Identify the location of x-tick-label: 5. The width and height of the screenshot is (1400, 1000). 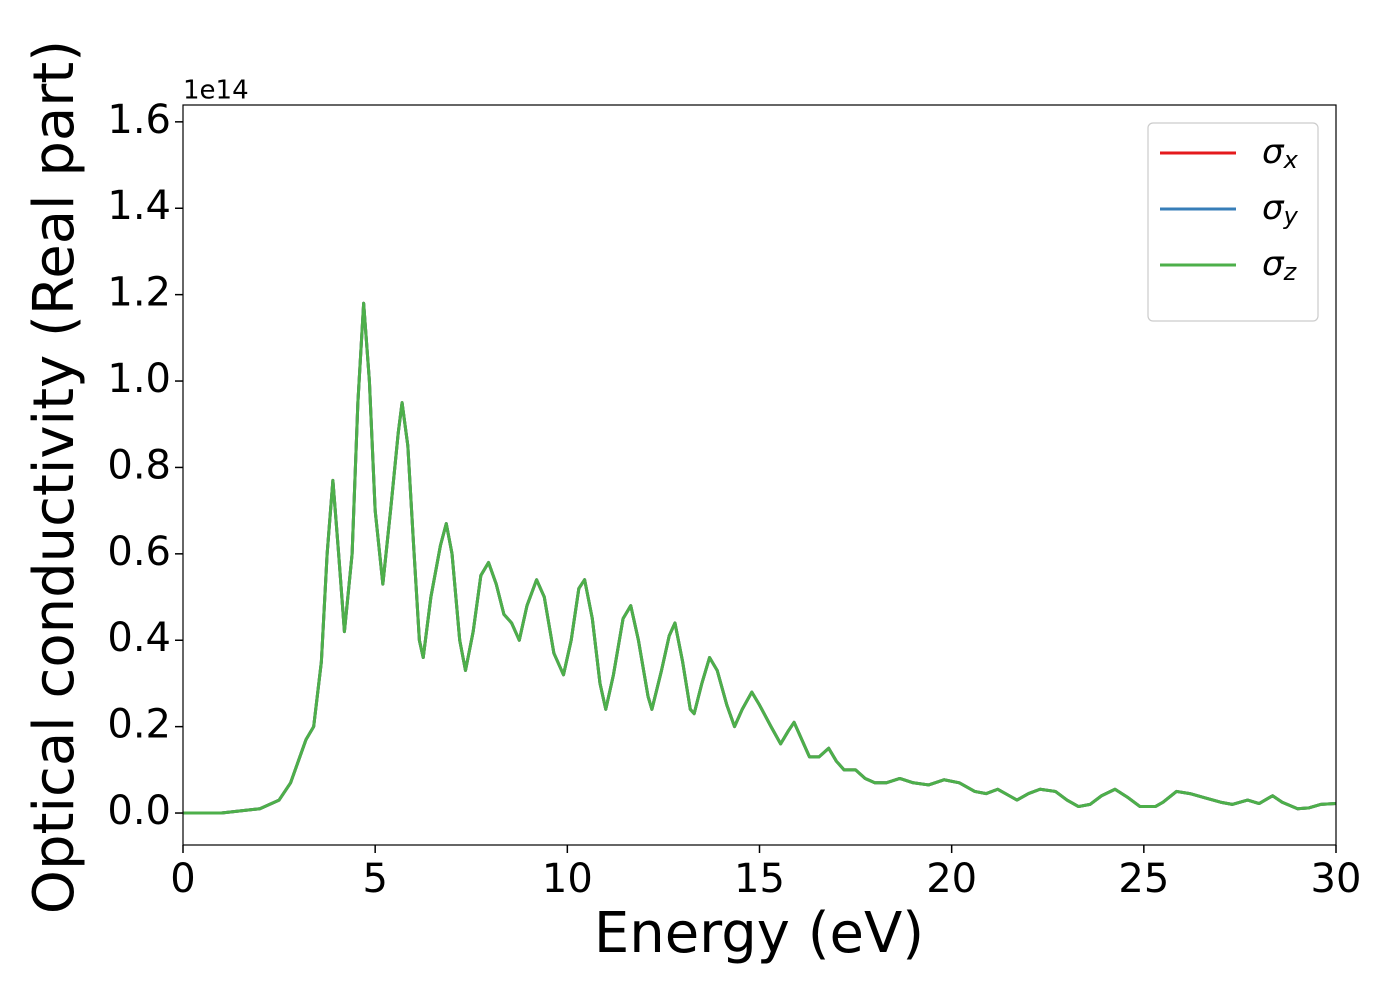
(374, 879).